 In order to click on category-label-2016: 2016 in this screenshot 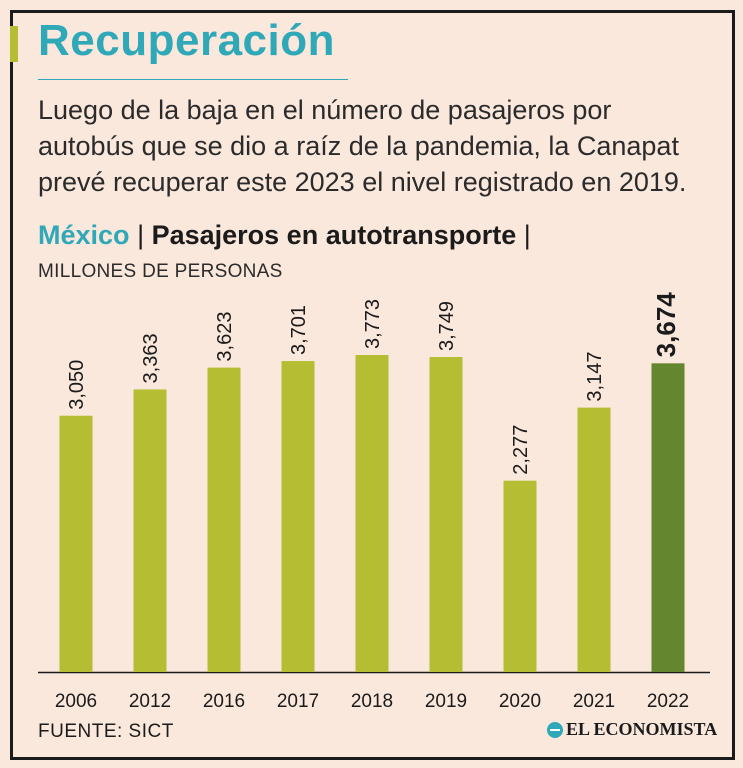, I will do `click(224, 701)`.